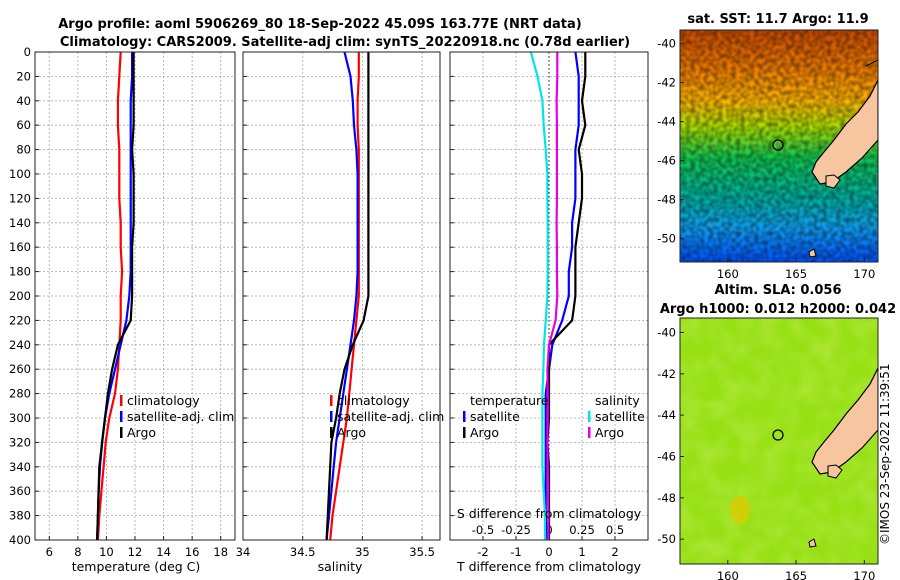  Describe the element at coordinates (20, 223) in the screenshot. I see `y-tick-label: 140` at that location.